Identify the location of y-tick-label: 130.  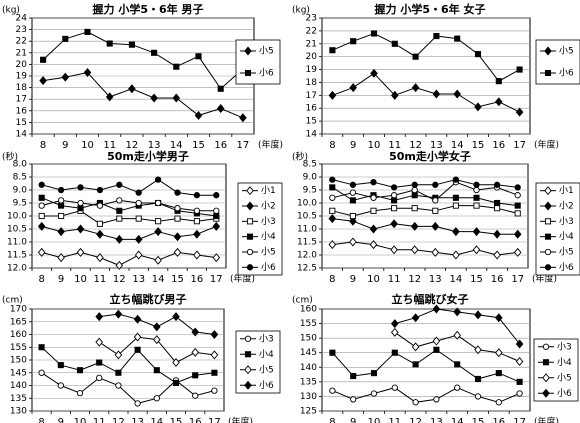
(18, 412).